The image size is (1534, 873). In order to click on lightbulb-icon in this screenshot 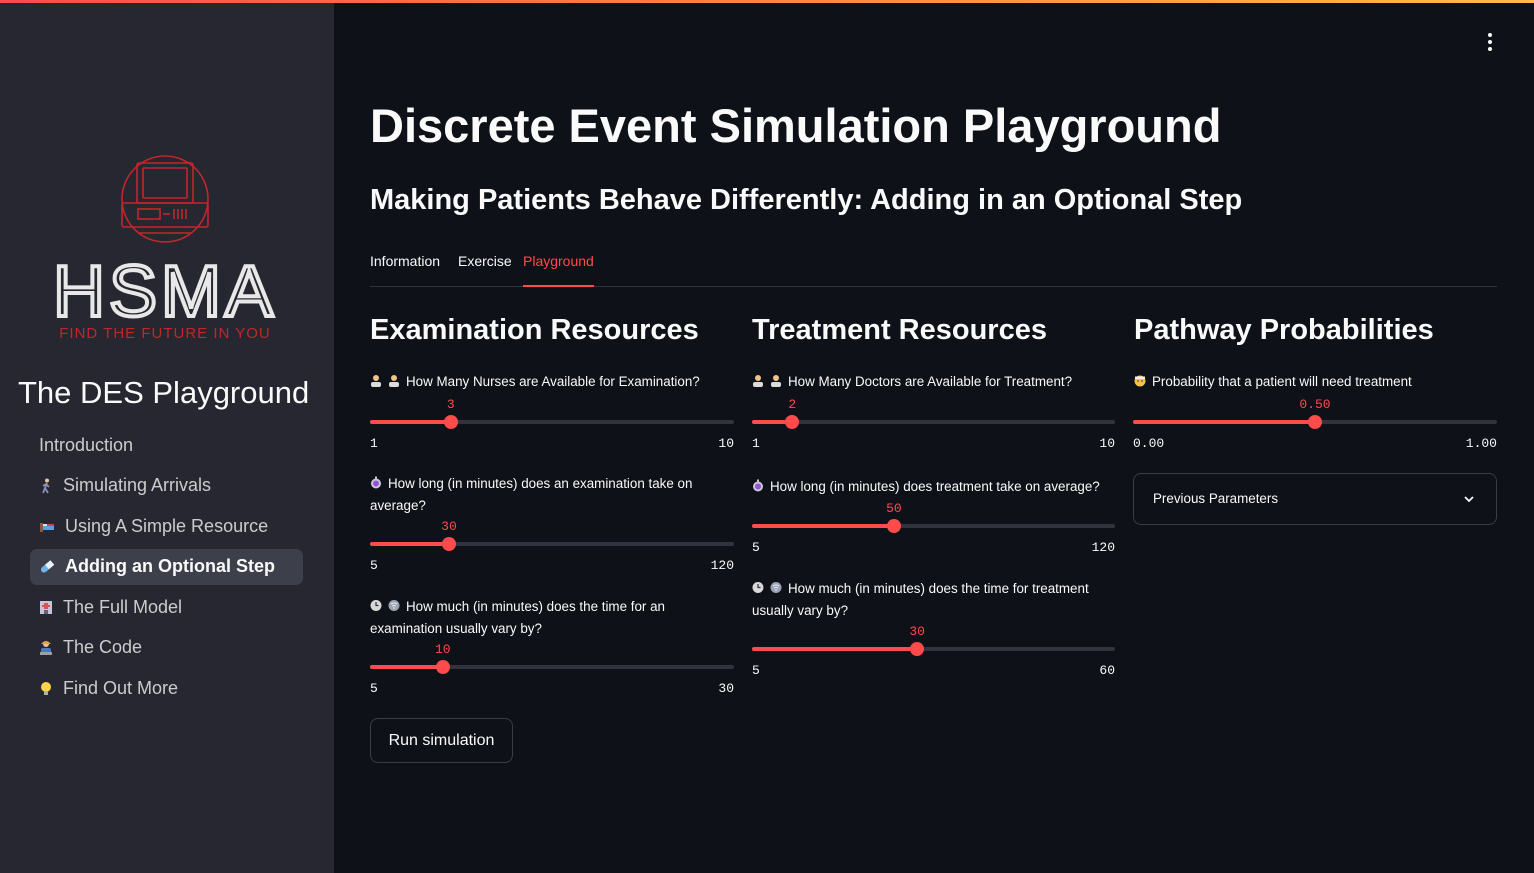, I will do `click(46, 688)`.